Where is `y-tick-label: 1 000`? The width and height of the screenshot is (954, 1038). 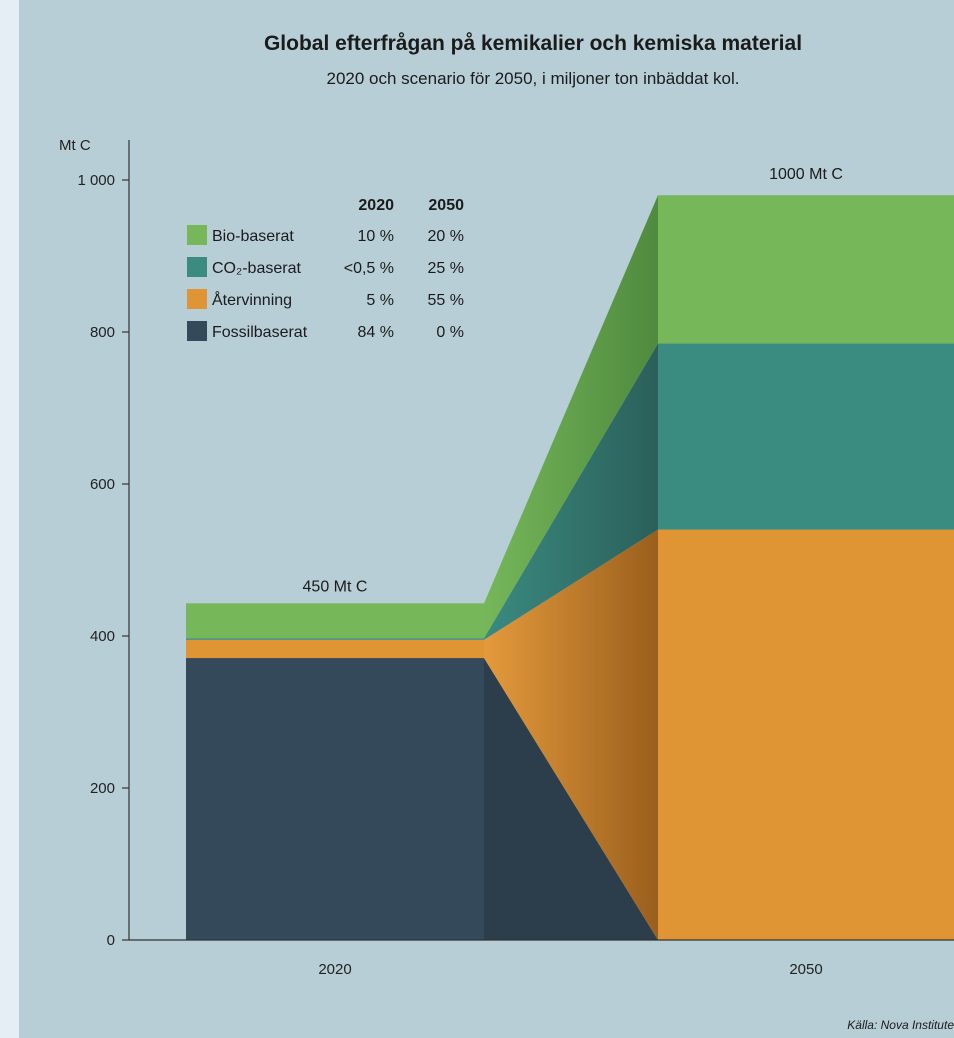
y-tick-label: 1 000 is located at coordinates (96, 180).